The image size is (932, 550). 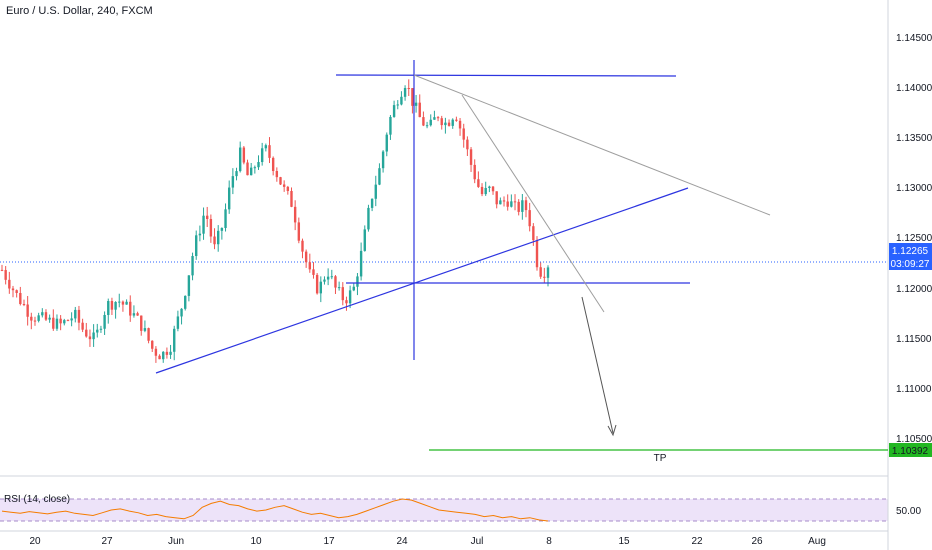 I want to click on descending-trendline, so click(x=592, y=145).